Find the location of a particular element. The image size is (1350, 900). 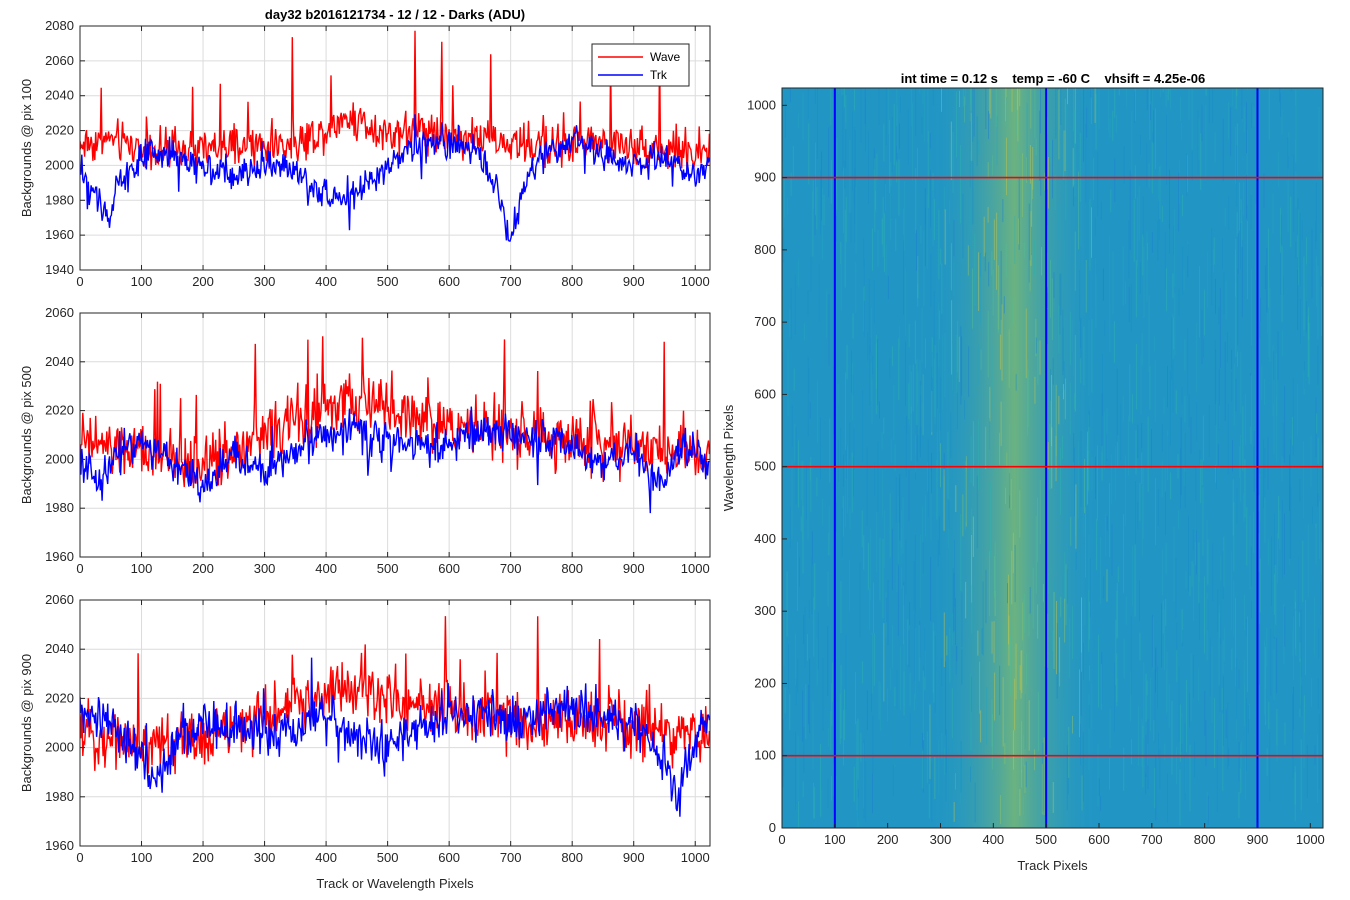

legend-label-wave: Wave is located at coordinates (665, 57).